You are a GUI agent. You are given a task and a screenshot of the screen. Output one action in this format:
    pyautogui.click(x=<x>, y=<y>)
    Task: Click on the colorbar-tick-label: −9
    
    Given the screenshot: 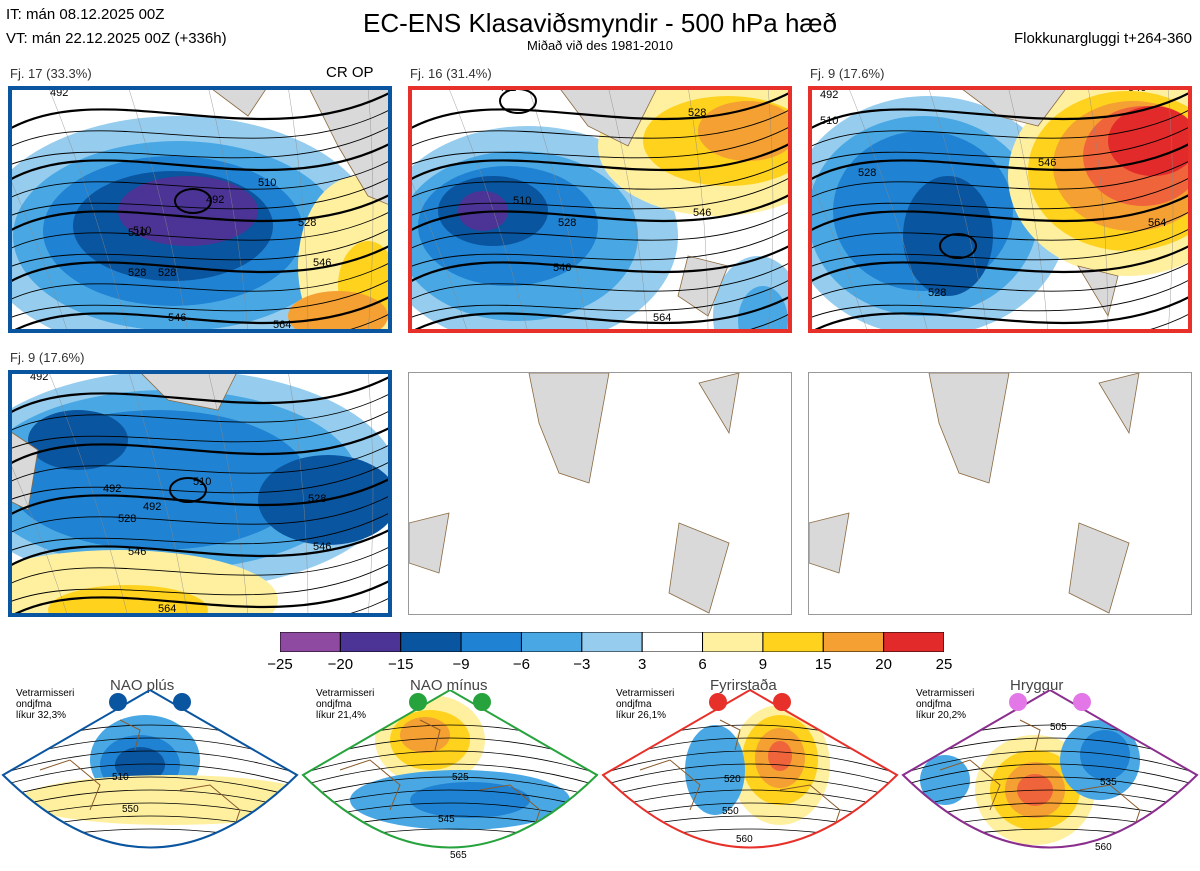 What is the action you would take?
    pyautogui.click(x=461, y=664)
    